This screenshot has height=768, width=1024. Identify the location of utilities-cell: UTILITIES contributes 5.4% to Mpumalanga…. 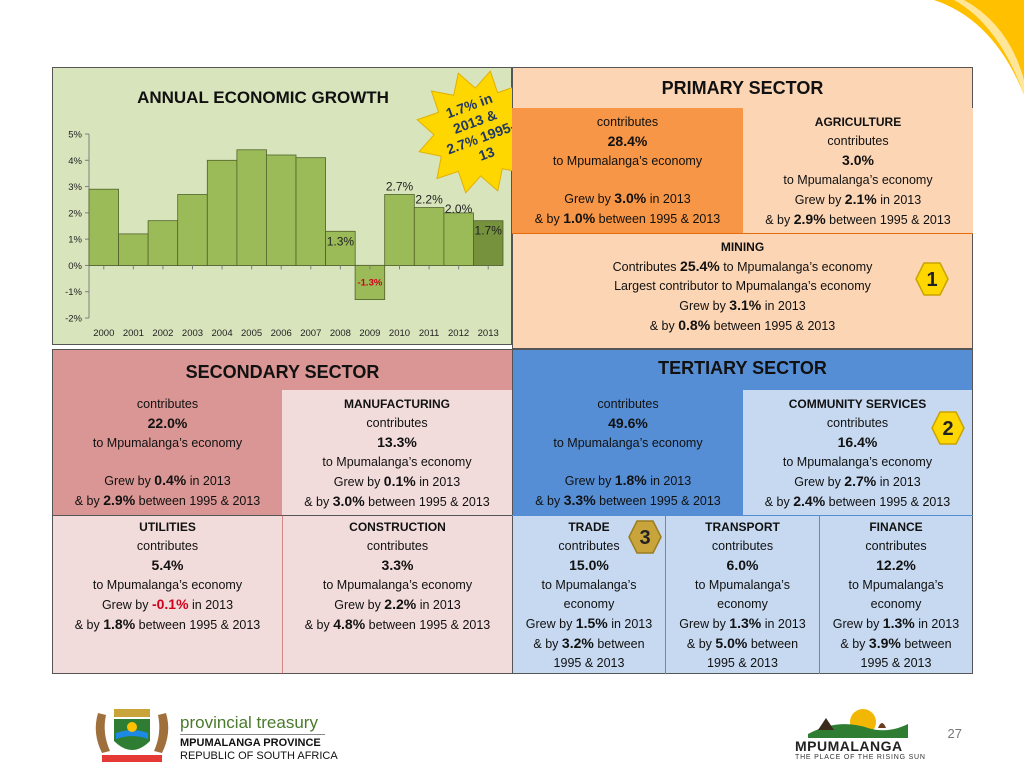
(167, 593).